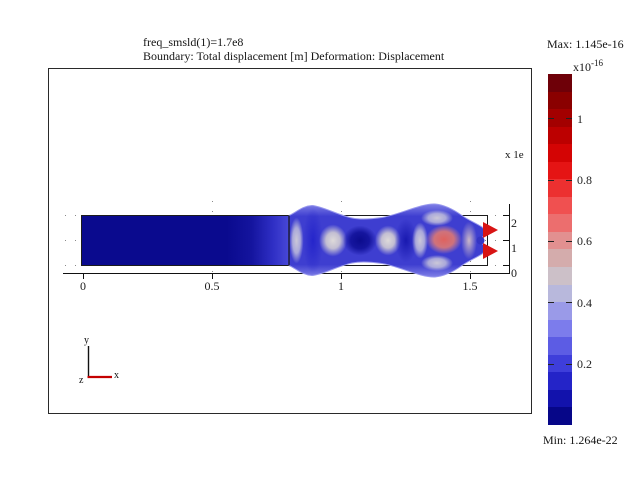 The width and height of the screenshot is (640, 480). What do you see at coordinates (212, 286) in the screenshot?
I see `x-tick-label: 0.5` at bounding box center [212, 286].